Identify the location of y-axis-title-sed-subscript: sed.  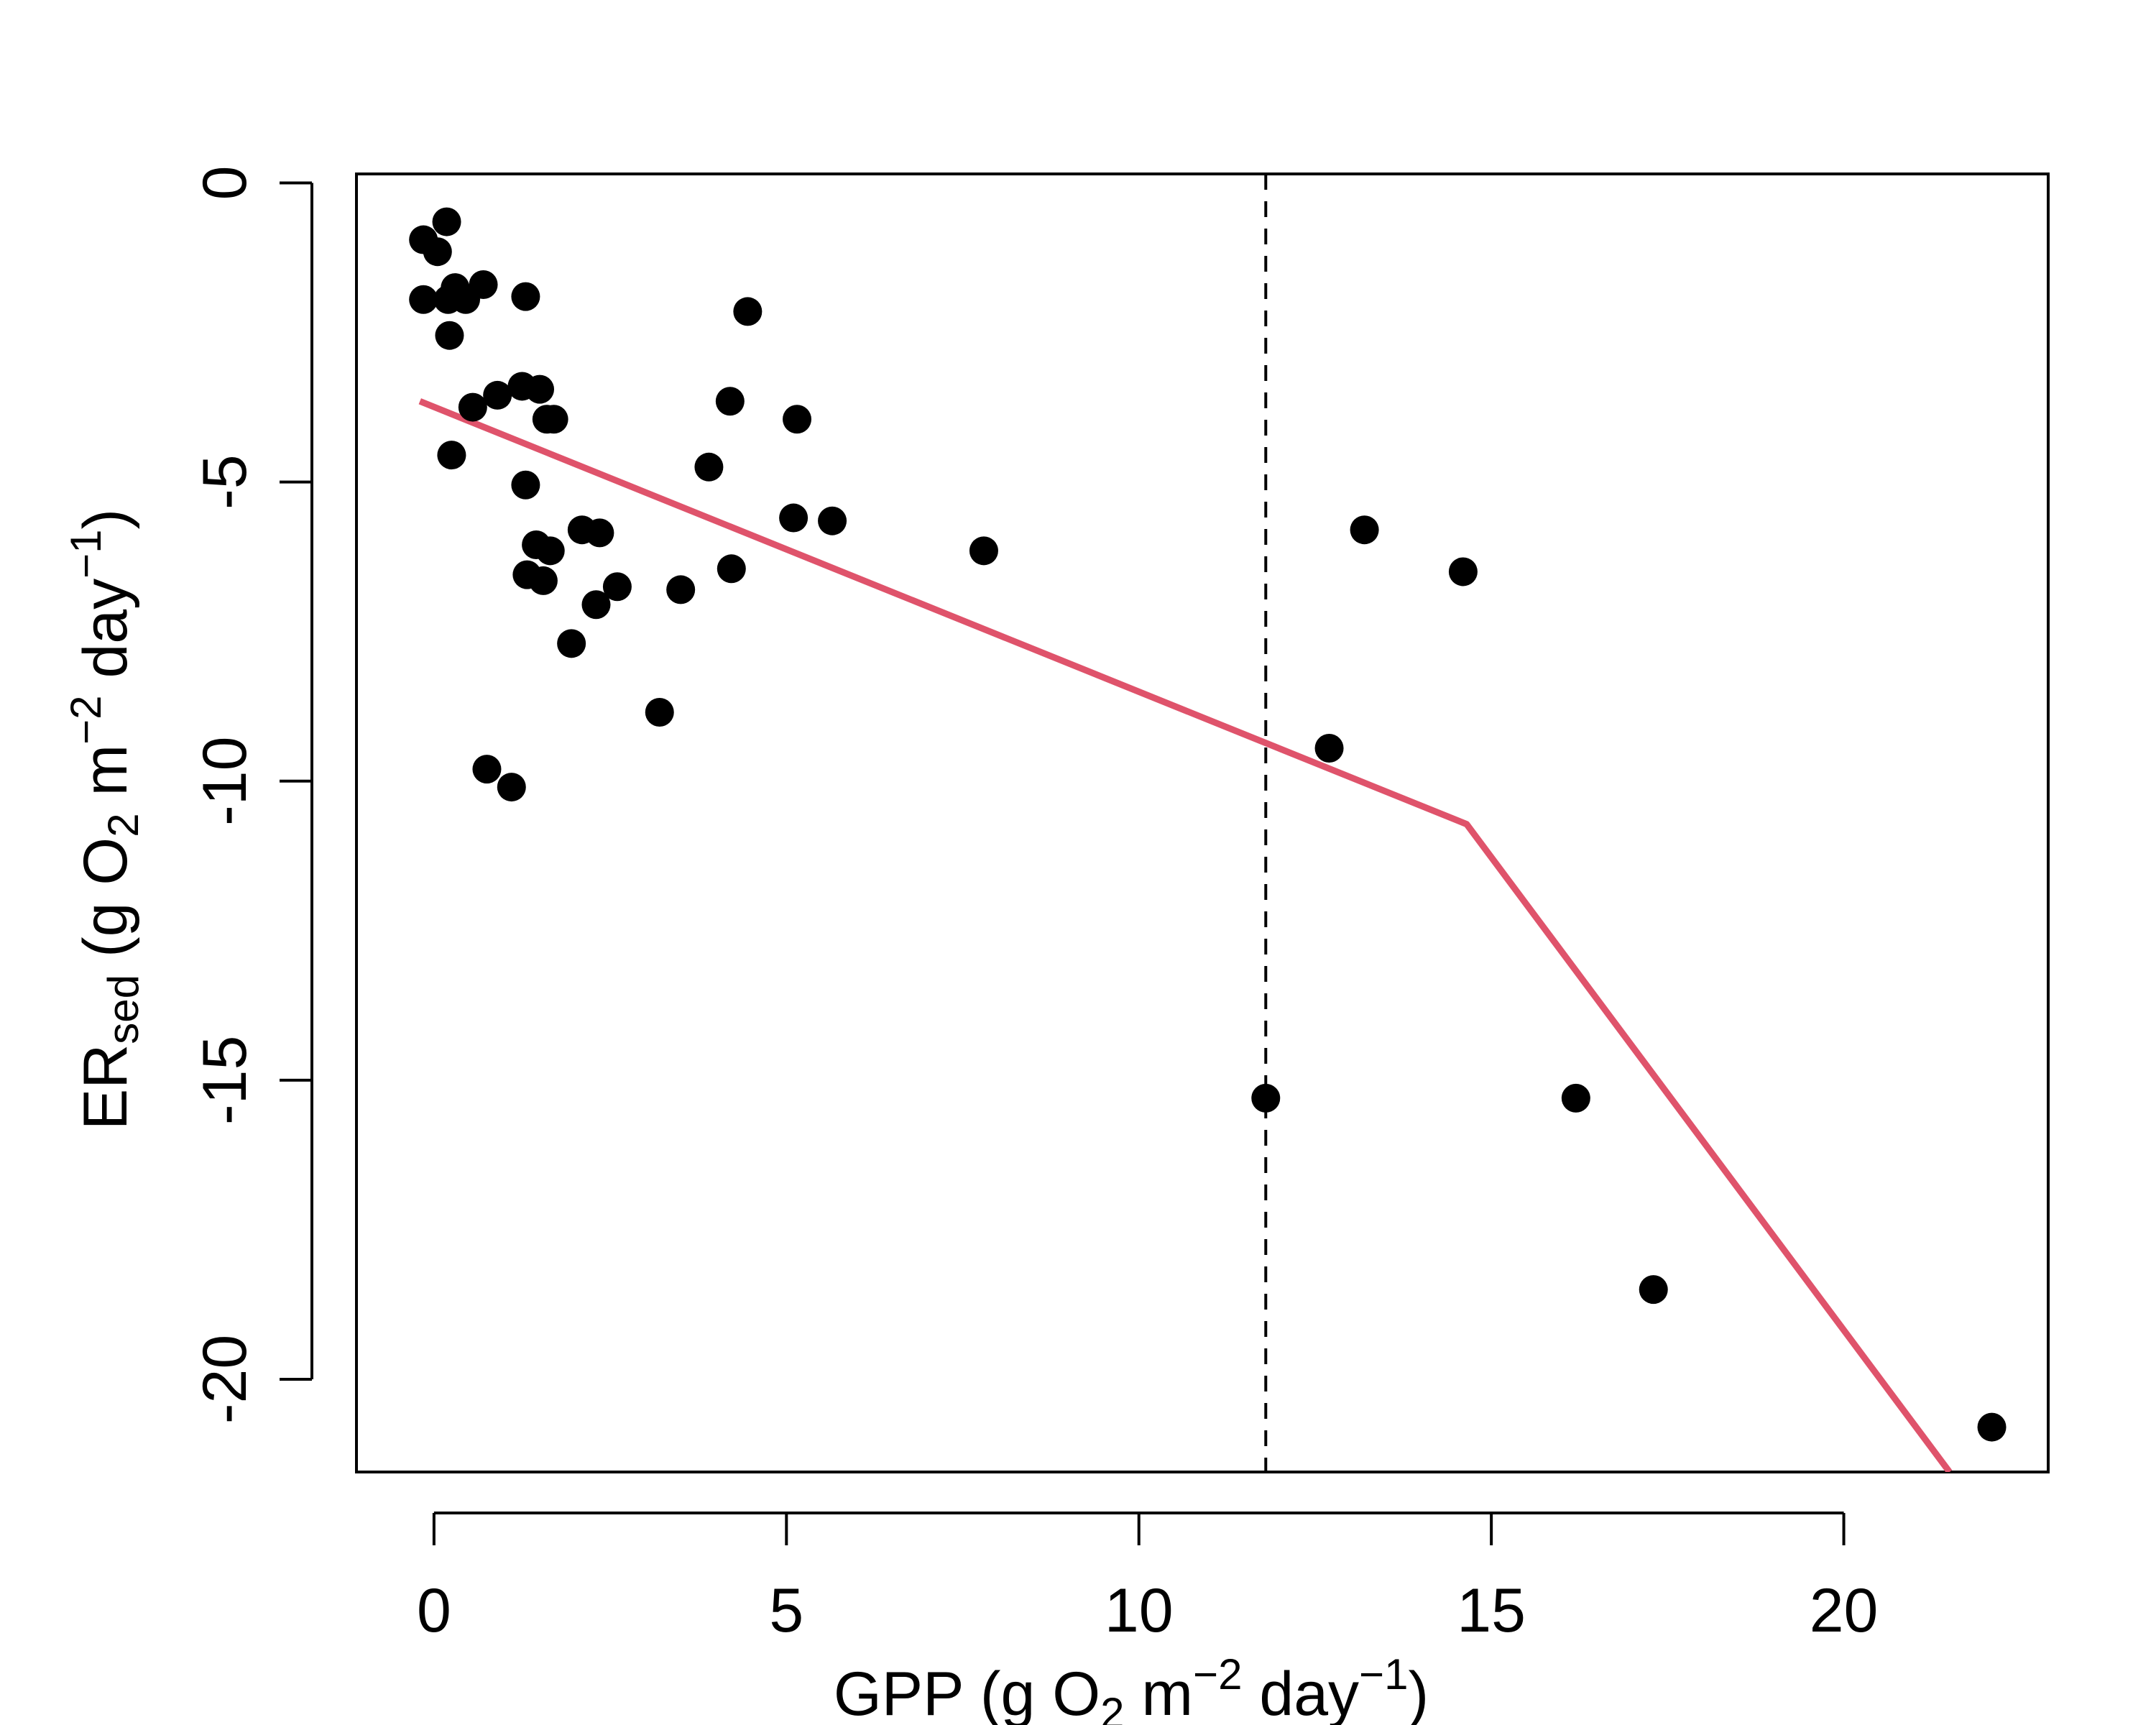
(123, 1009).